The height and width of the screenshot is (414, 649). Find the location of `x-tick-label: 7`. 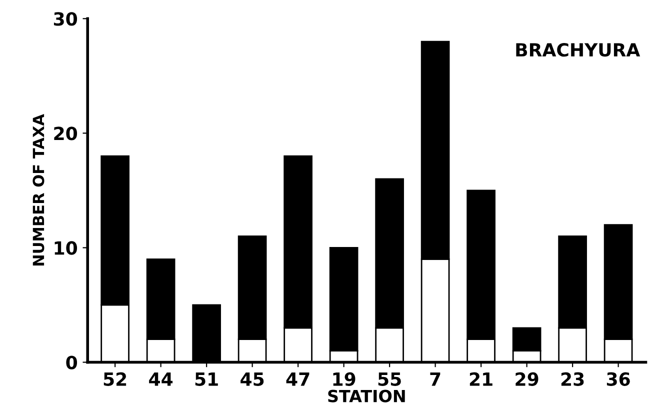

x-tick-label: 7 is located at coordinates (435, 379).